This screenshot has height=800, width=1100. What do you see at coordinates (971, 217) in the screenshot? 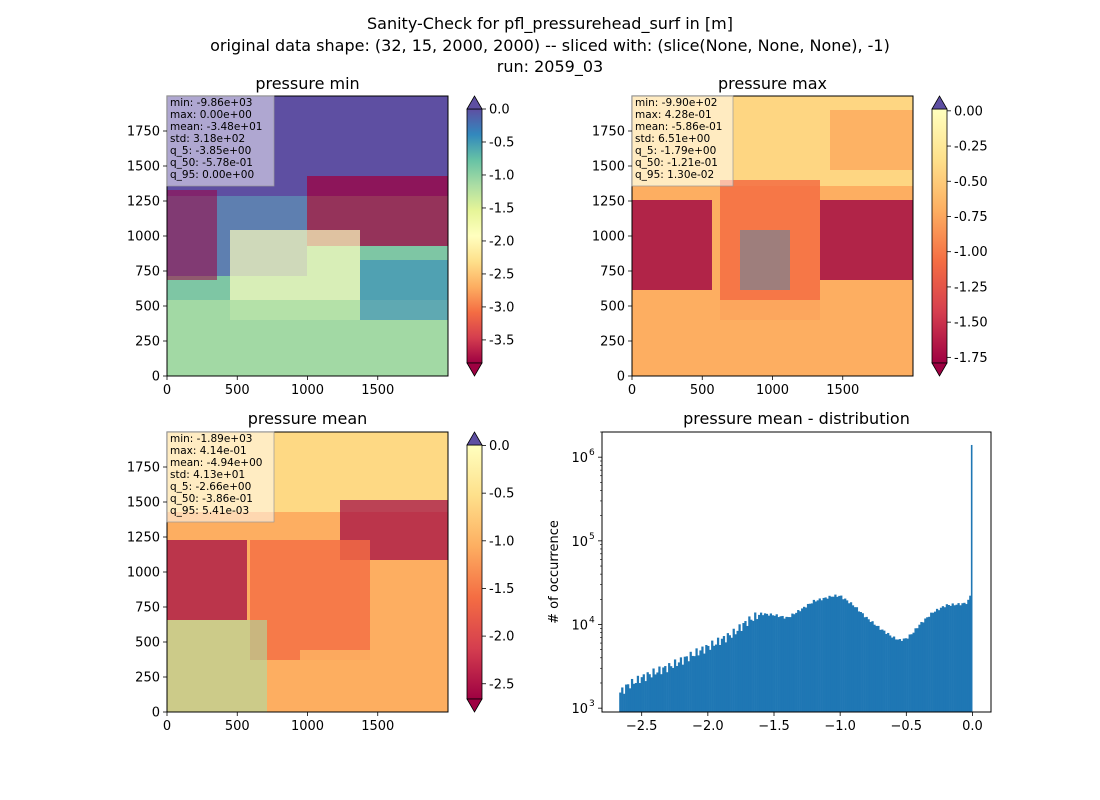
I see `colorbar-tick-label: -0.75` at bounding box center [971, 217].